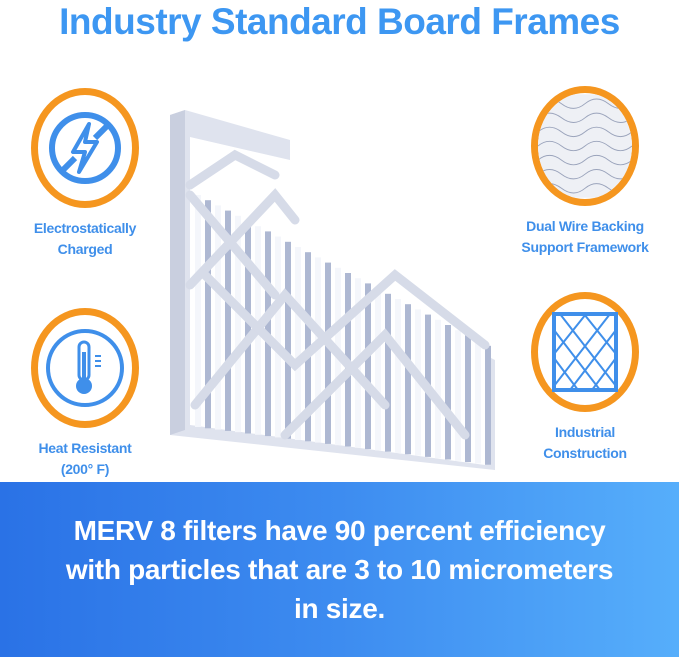  Describe the element at coordinates (585, 226) in the screenshot. I see `feature-label: Dual Wire Backing` at that location.